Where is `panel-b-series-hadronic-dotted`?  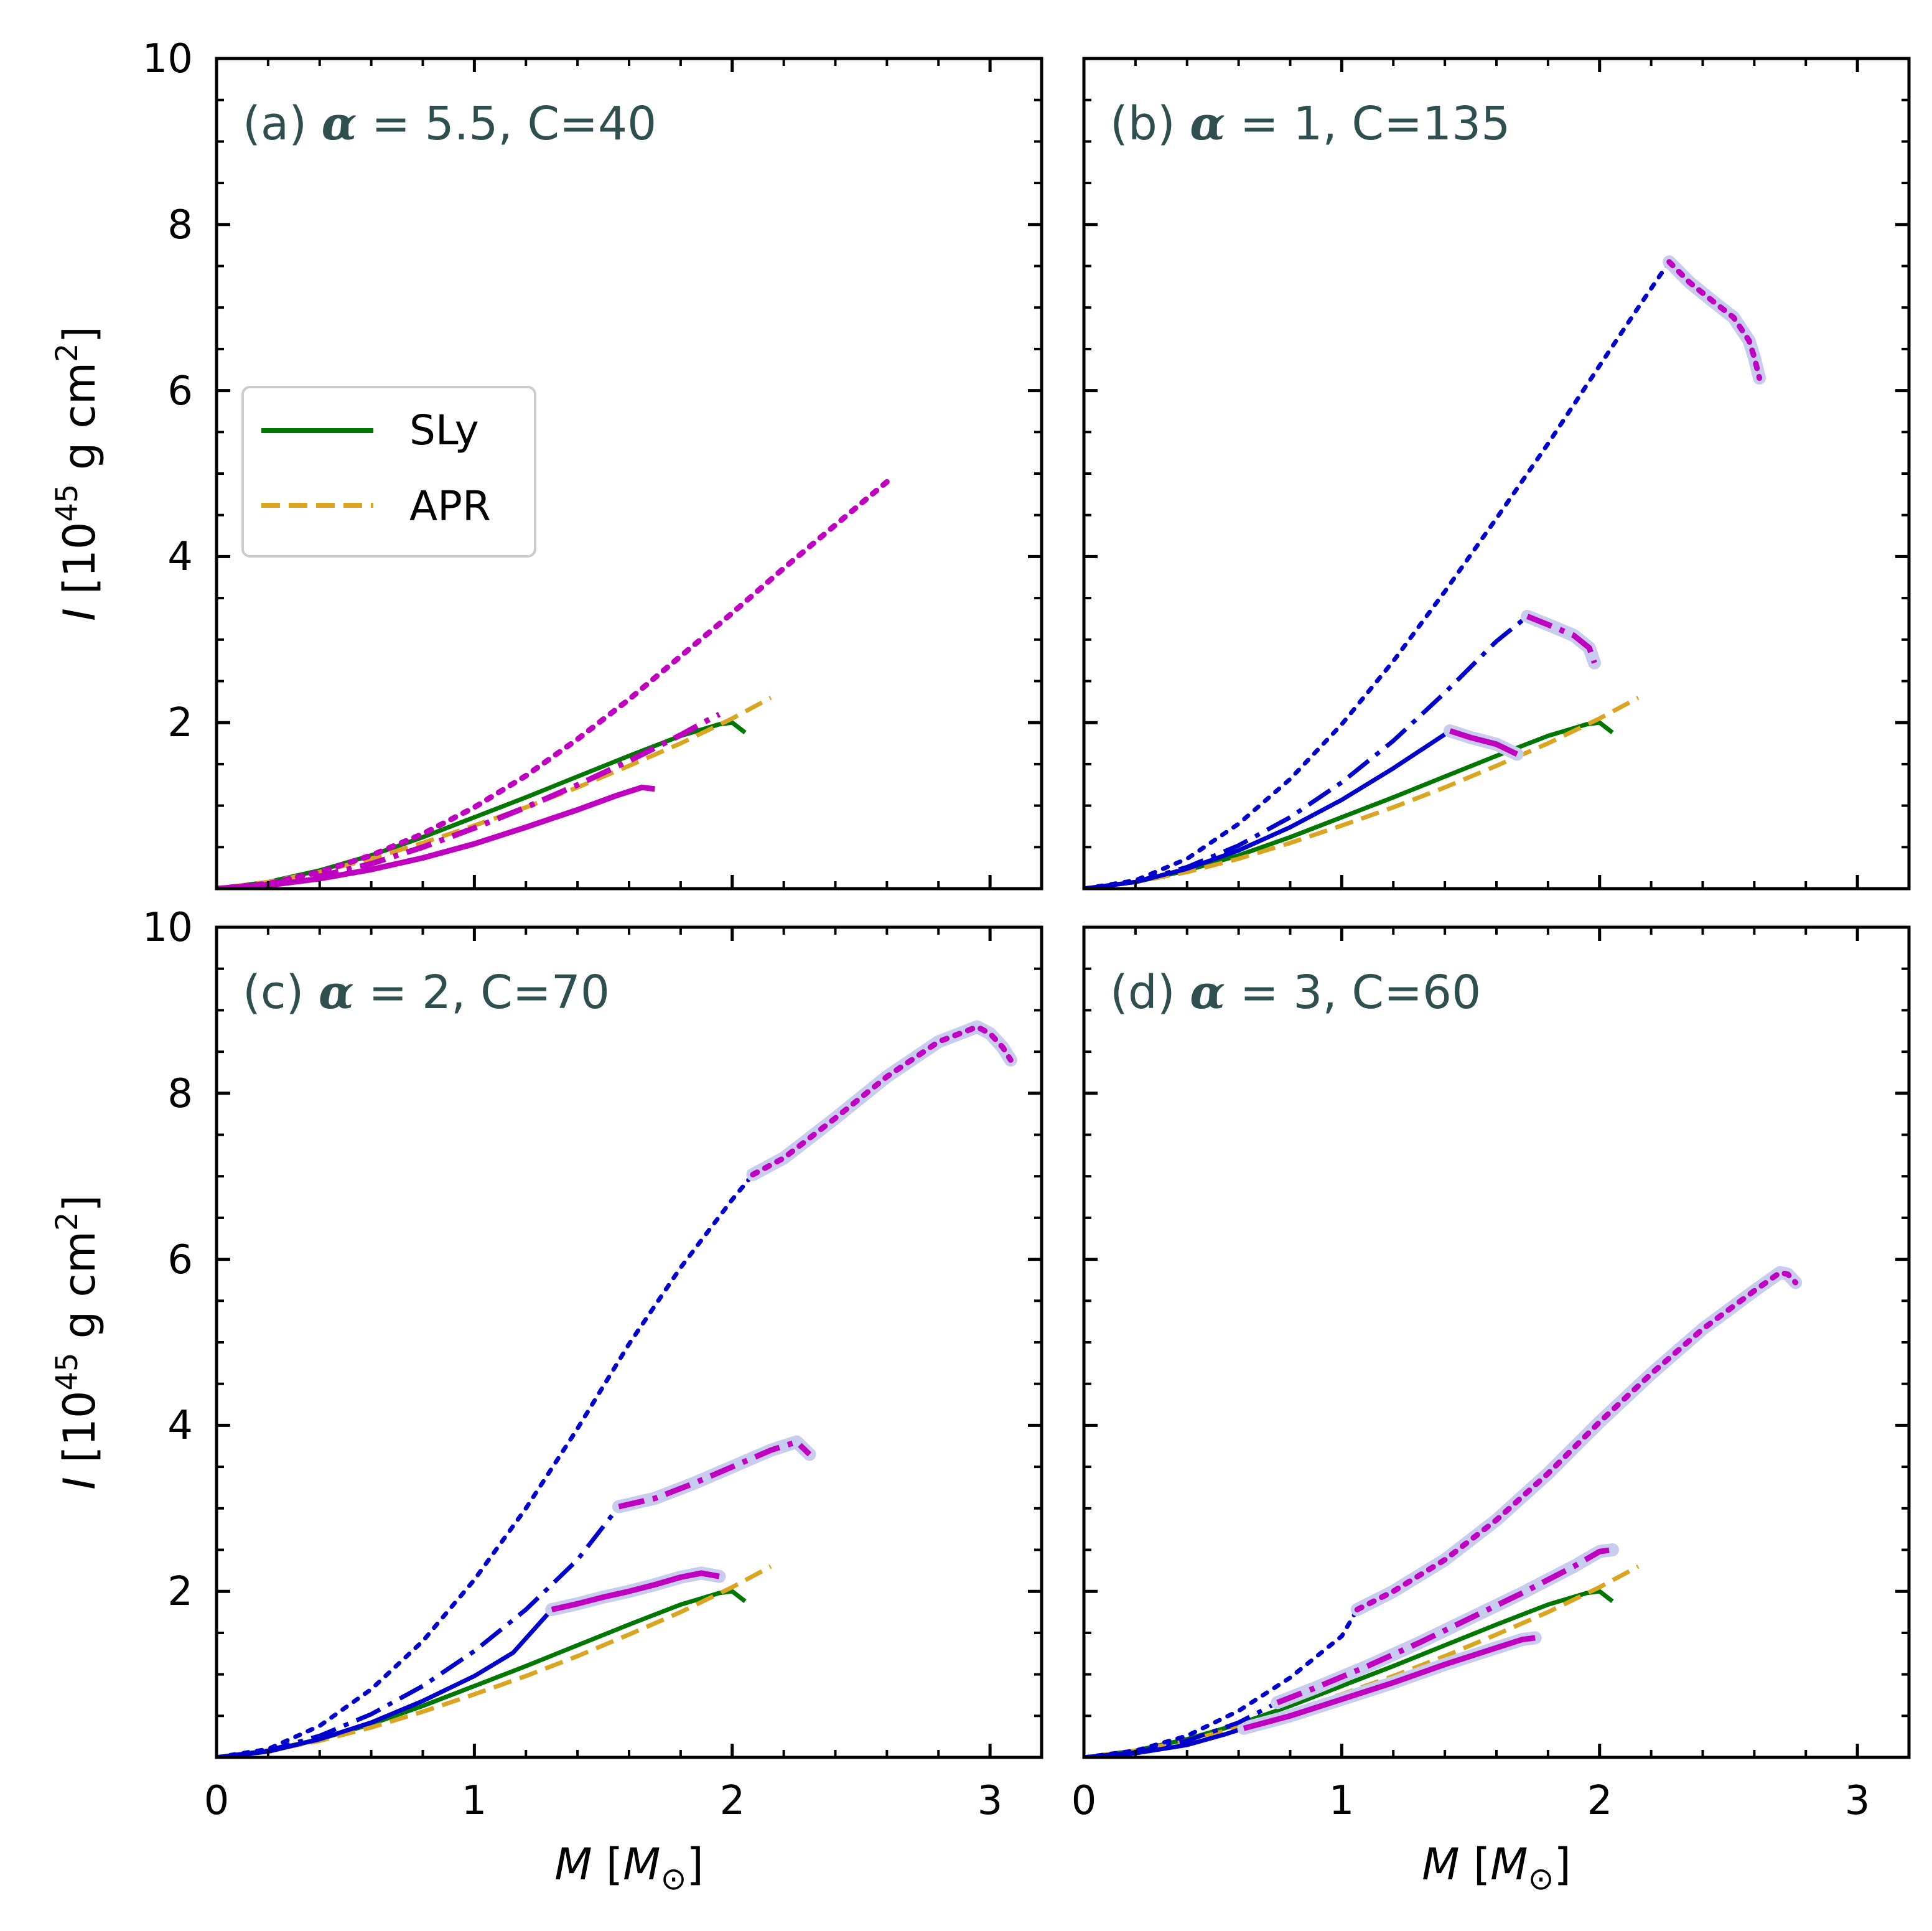
panel-b-series-hadronic-dotted is located at coordinates (1378, 574).